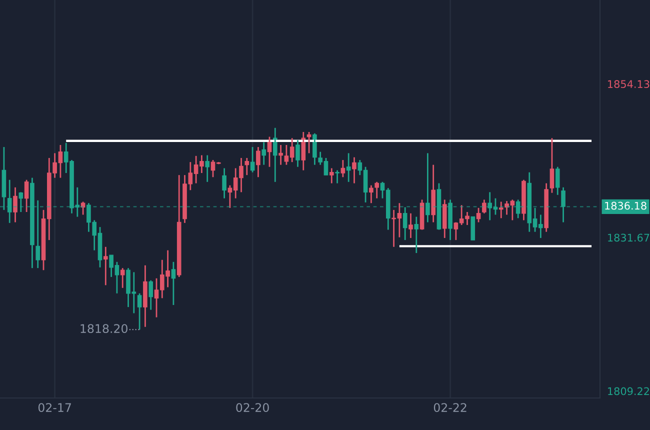  What do you see at coordinates (629, 84) in the screenshot?
I see `y-tick-label: 1854.13` at bounding box center [629, 84].